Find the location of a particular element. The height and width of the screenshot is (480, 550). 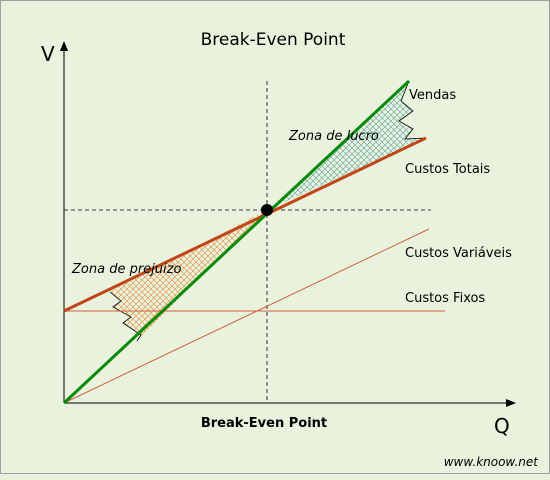

loss-zone is located at coordinates (188, 275).